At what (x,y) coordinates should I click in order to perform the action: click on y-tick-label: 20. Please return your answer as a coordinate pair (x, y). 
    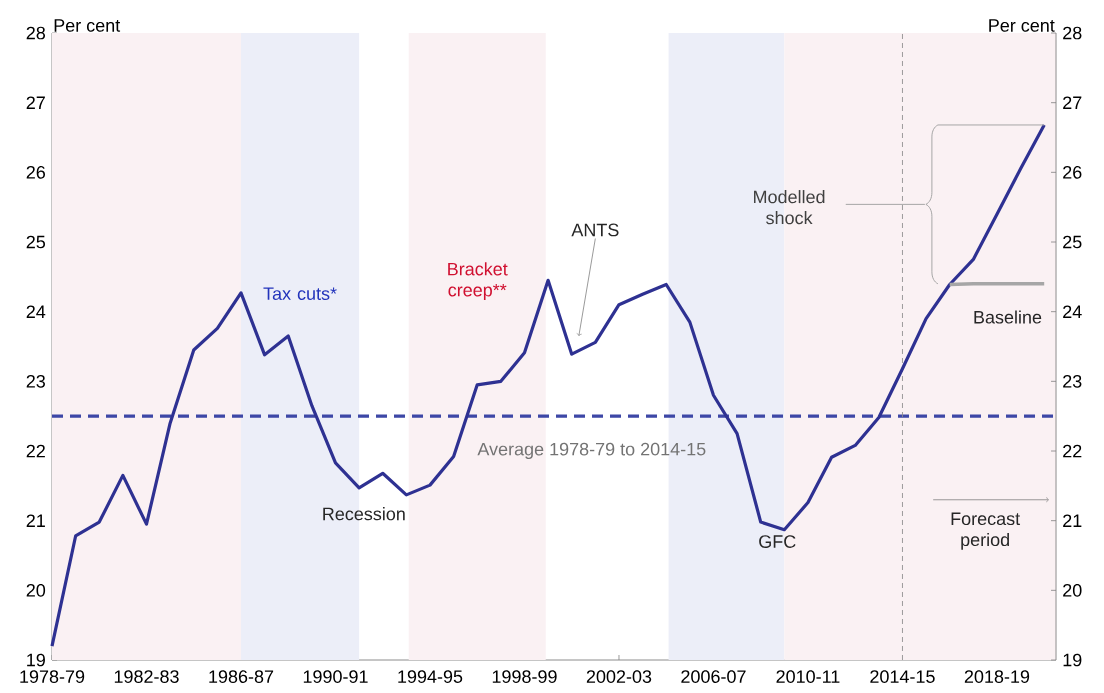
    Looking at the image, I should click on (36, 590).